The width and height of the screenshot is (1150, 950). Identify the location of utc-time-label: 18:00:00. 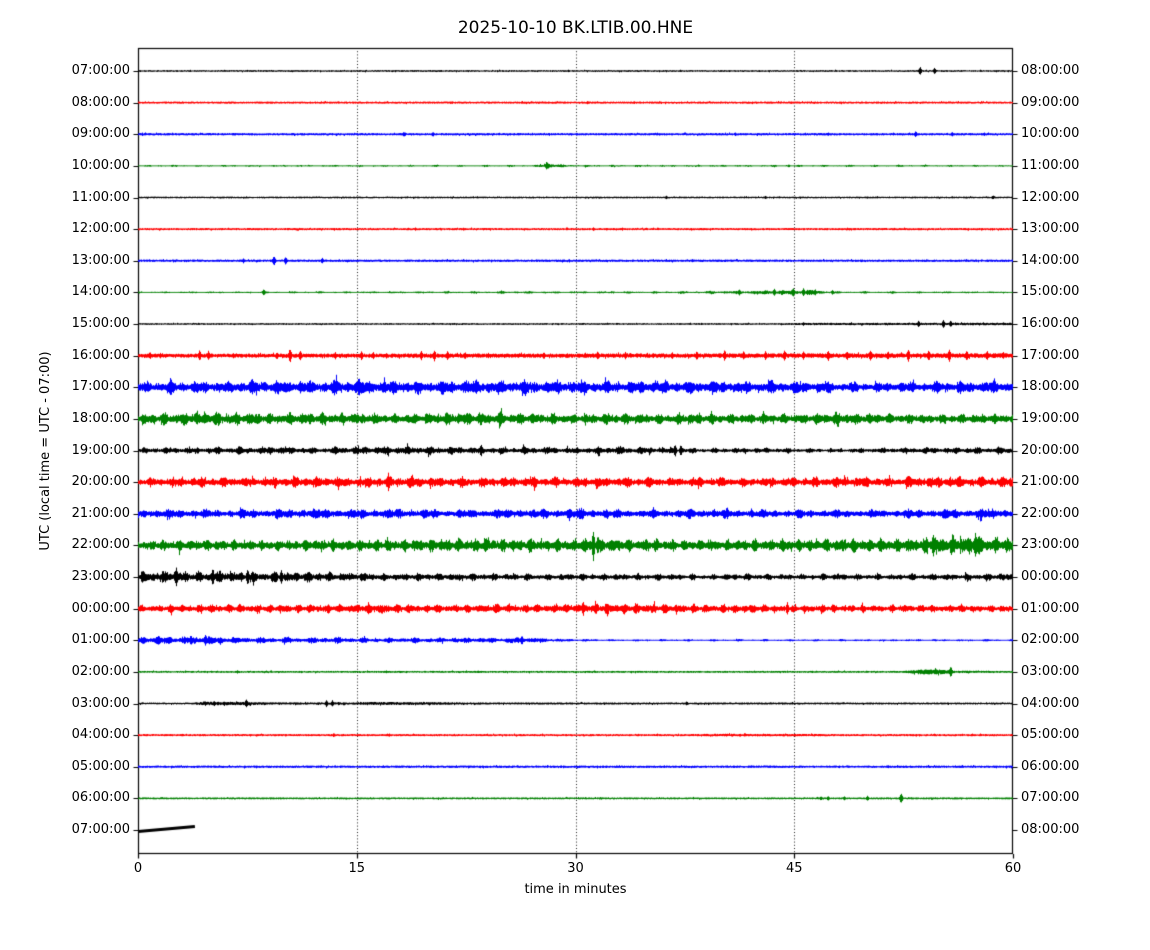
(100, 418).